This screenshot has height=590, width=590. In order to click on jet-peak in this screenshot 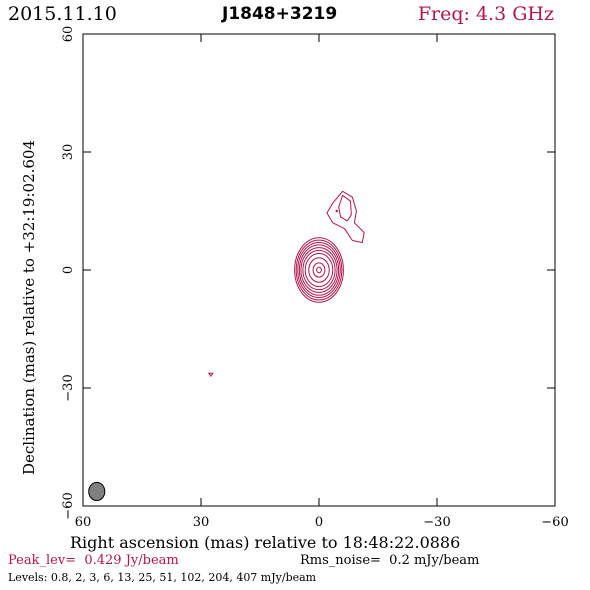, I will do `click(336, 211)`.